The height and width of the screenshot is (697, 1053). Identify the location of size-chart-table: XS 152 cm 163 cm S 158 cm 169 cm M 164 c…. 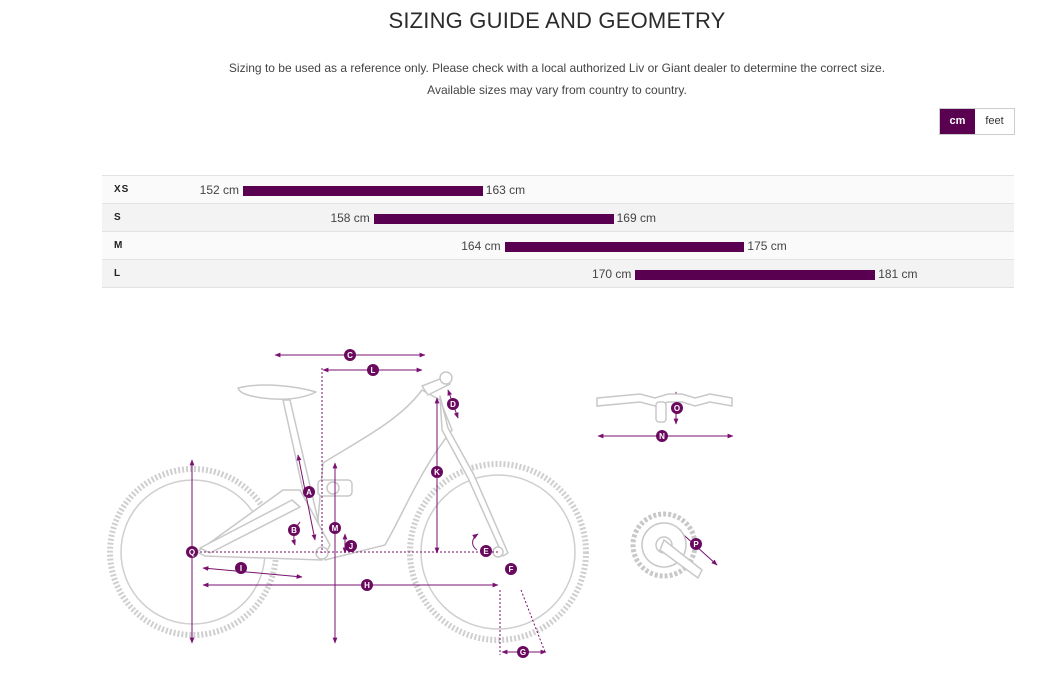
(558, 231).